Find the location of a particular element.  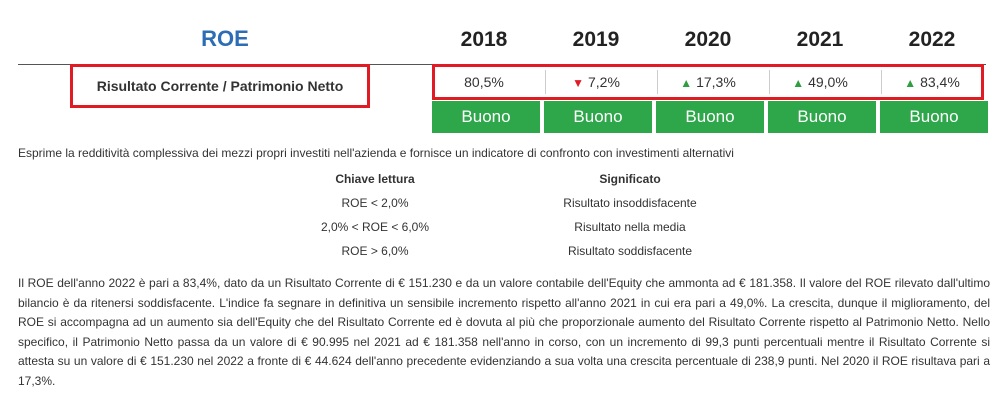

value-cell-2021: ▲ 49,0% is located at coordinates (820, 82).